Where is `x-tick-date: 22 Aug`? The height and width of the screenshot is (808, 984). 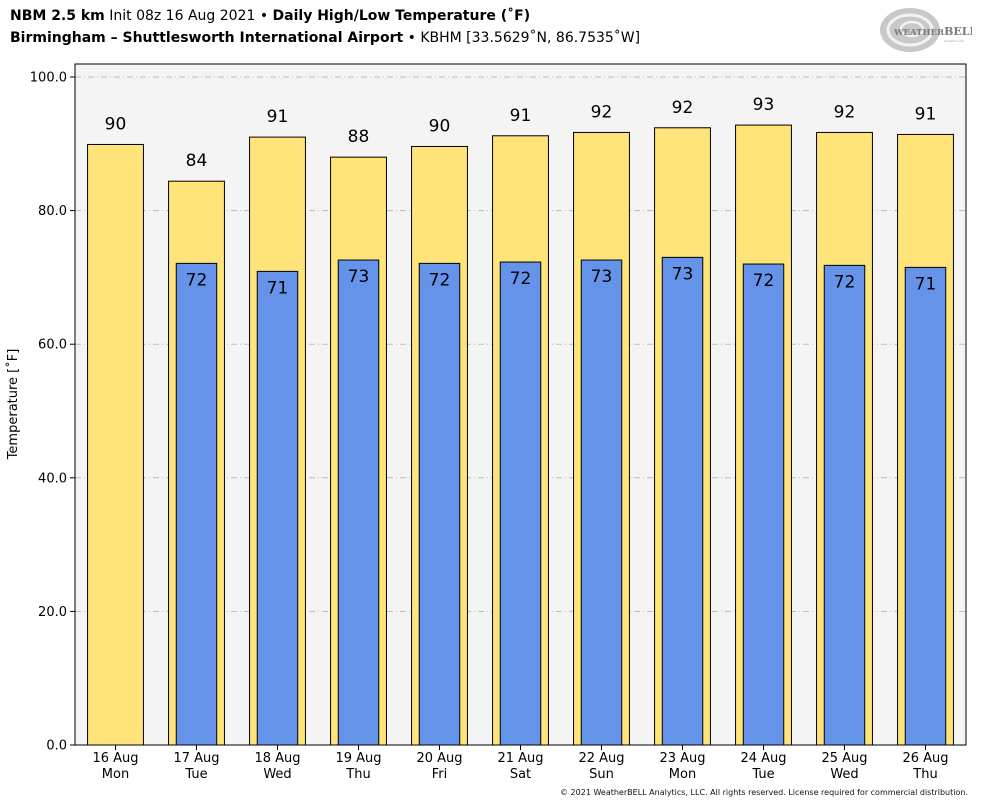 x-tick-date: 22 Aug is located at coordinates (601, 758).